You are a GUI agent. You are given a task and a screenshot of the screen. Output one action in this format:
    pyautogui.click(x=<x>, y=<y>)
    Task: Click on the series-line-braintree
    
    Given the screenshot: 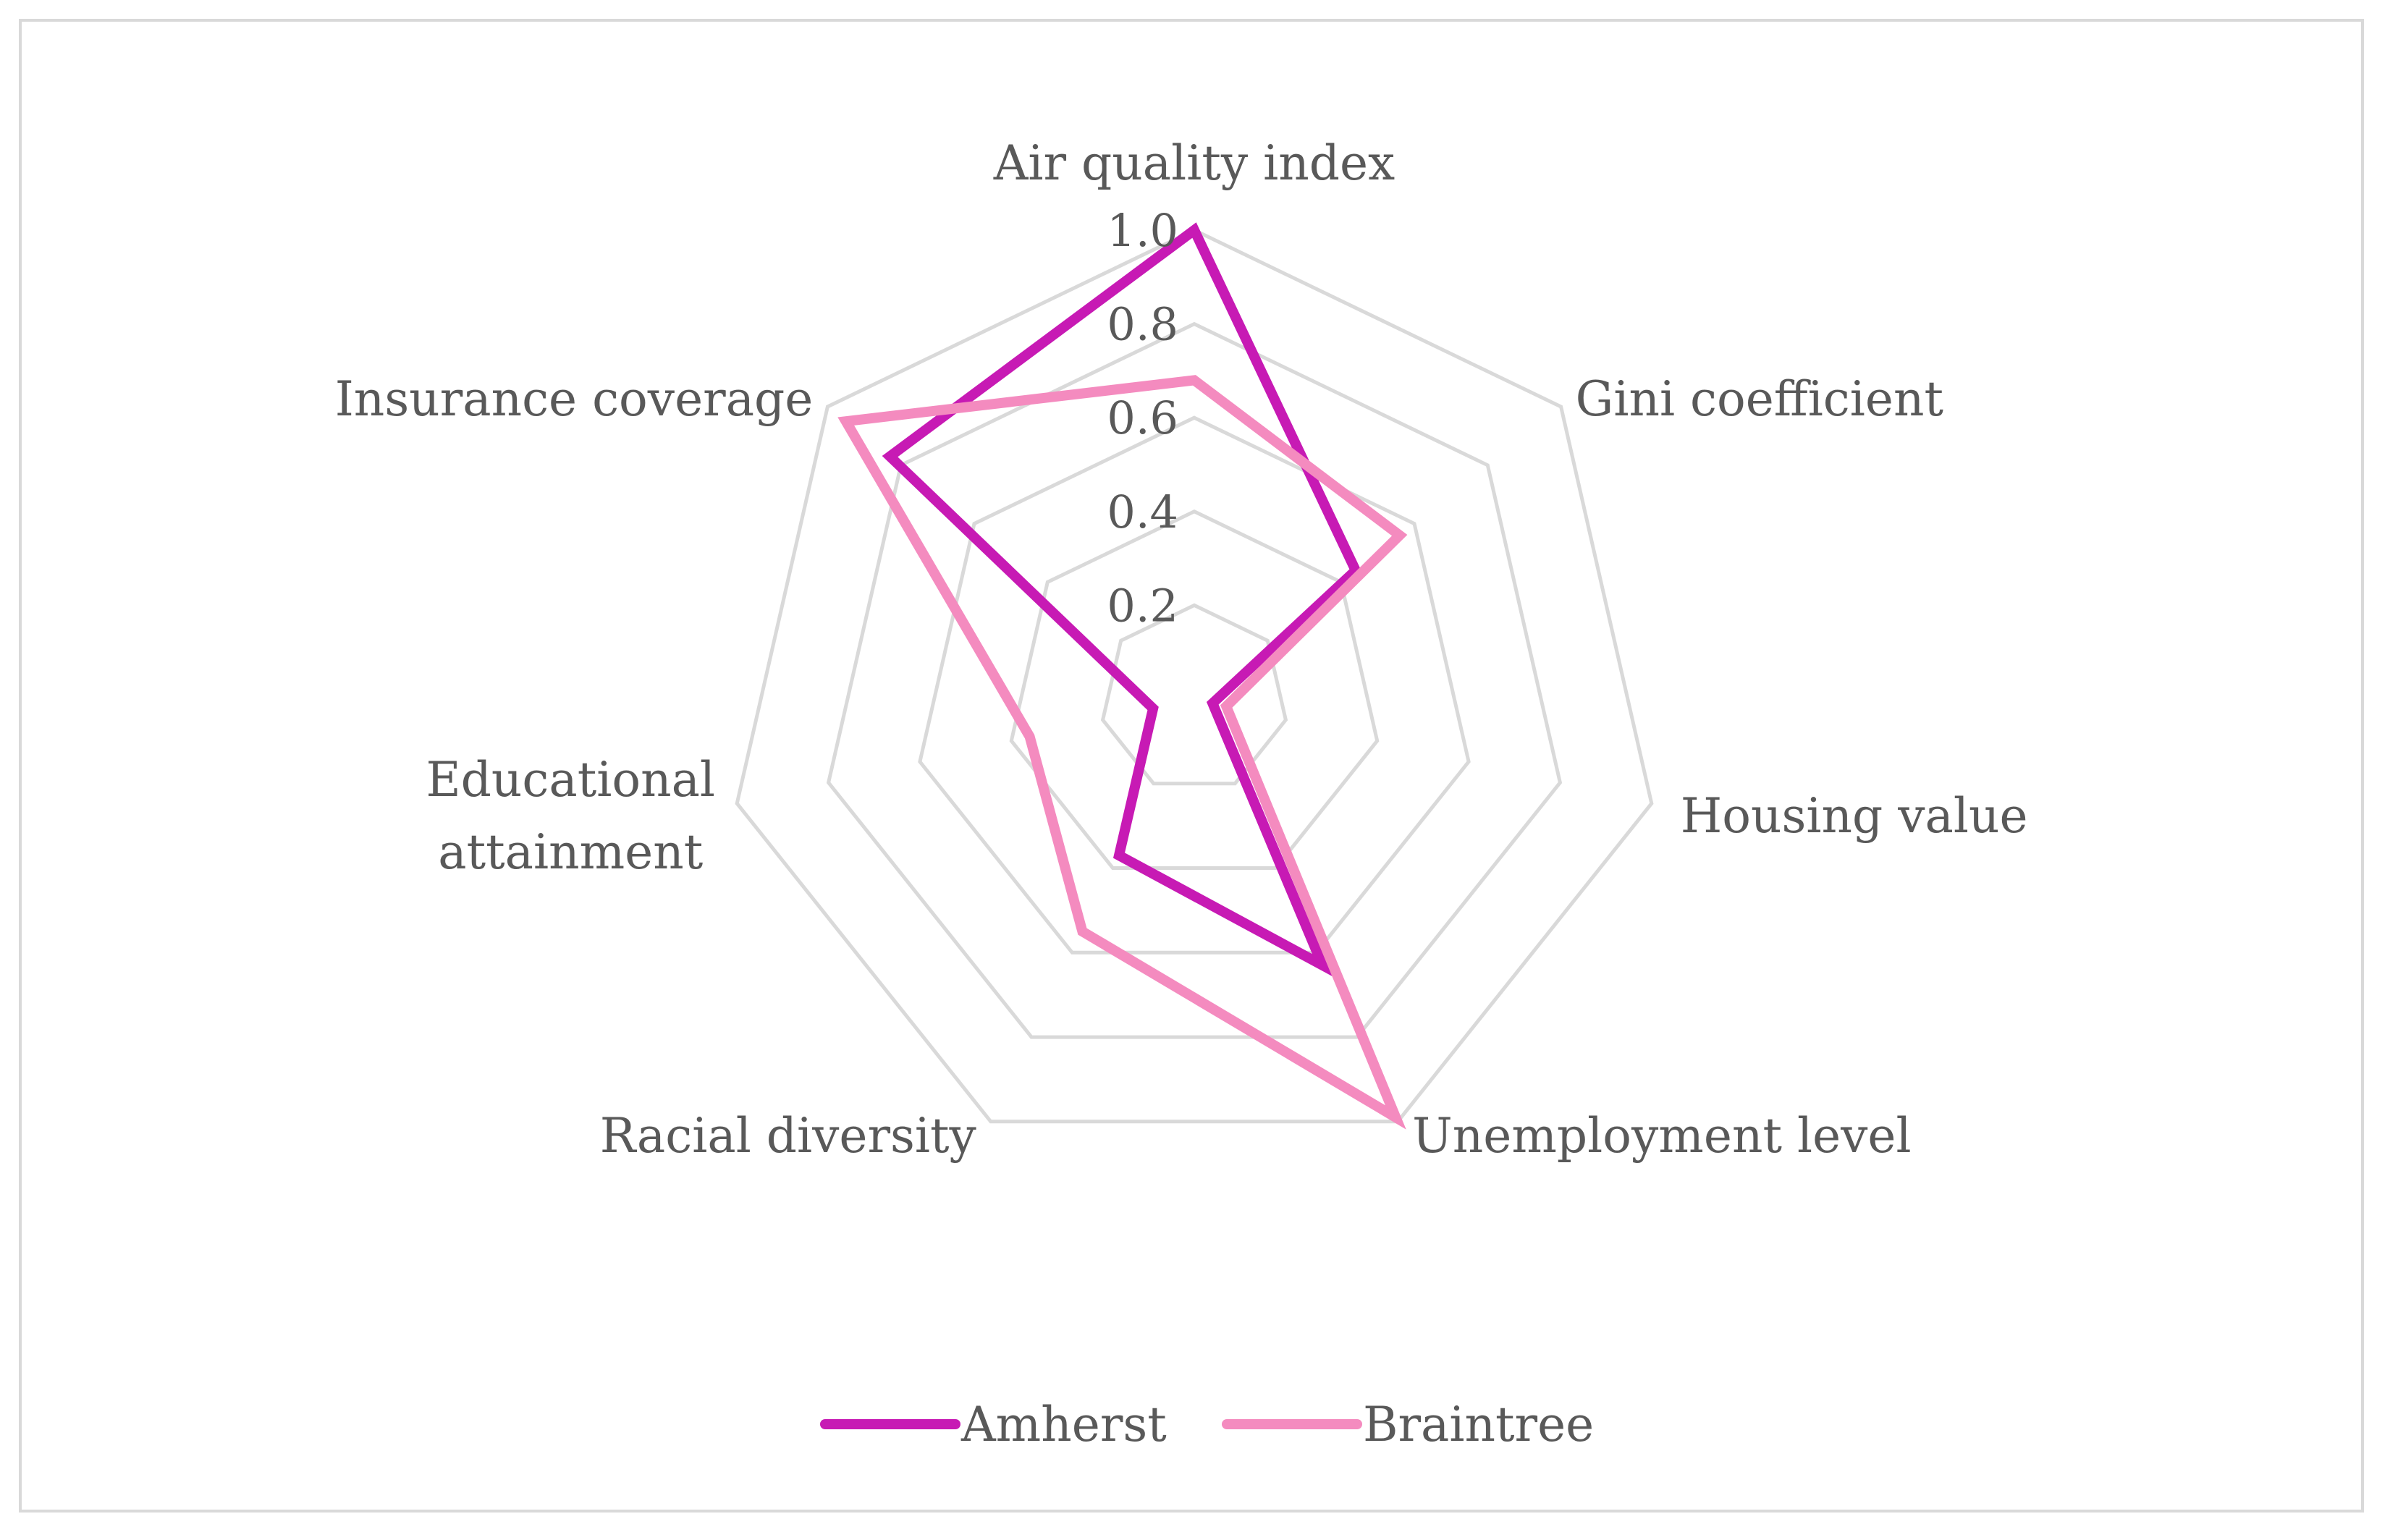 What is the action you would take?
    pyautogui.click(x=1122, y=752)
    